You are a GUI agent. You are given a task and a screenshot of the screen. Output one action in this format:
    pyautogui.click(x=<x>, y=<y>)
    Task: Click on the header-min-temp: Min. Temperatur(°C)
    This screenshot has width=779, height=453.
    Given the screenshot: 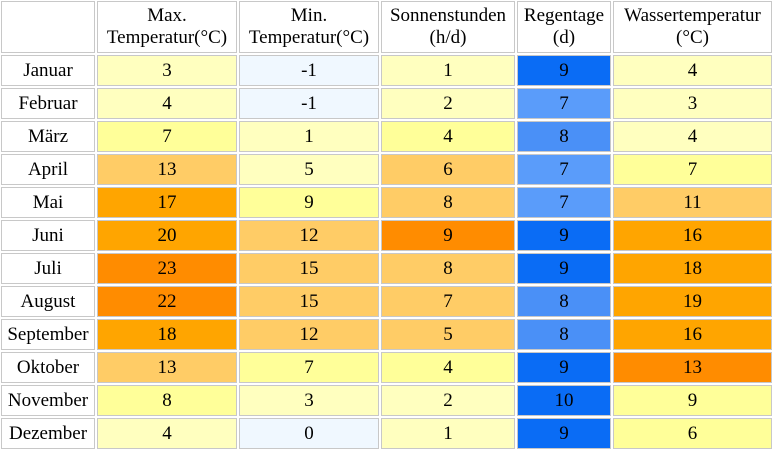 What is the action you would take?
    pyautogui.click(x=309, y=27)
    